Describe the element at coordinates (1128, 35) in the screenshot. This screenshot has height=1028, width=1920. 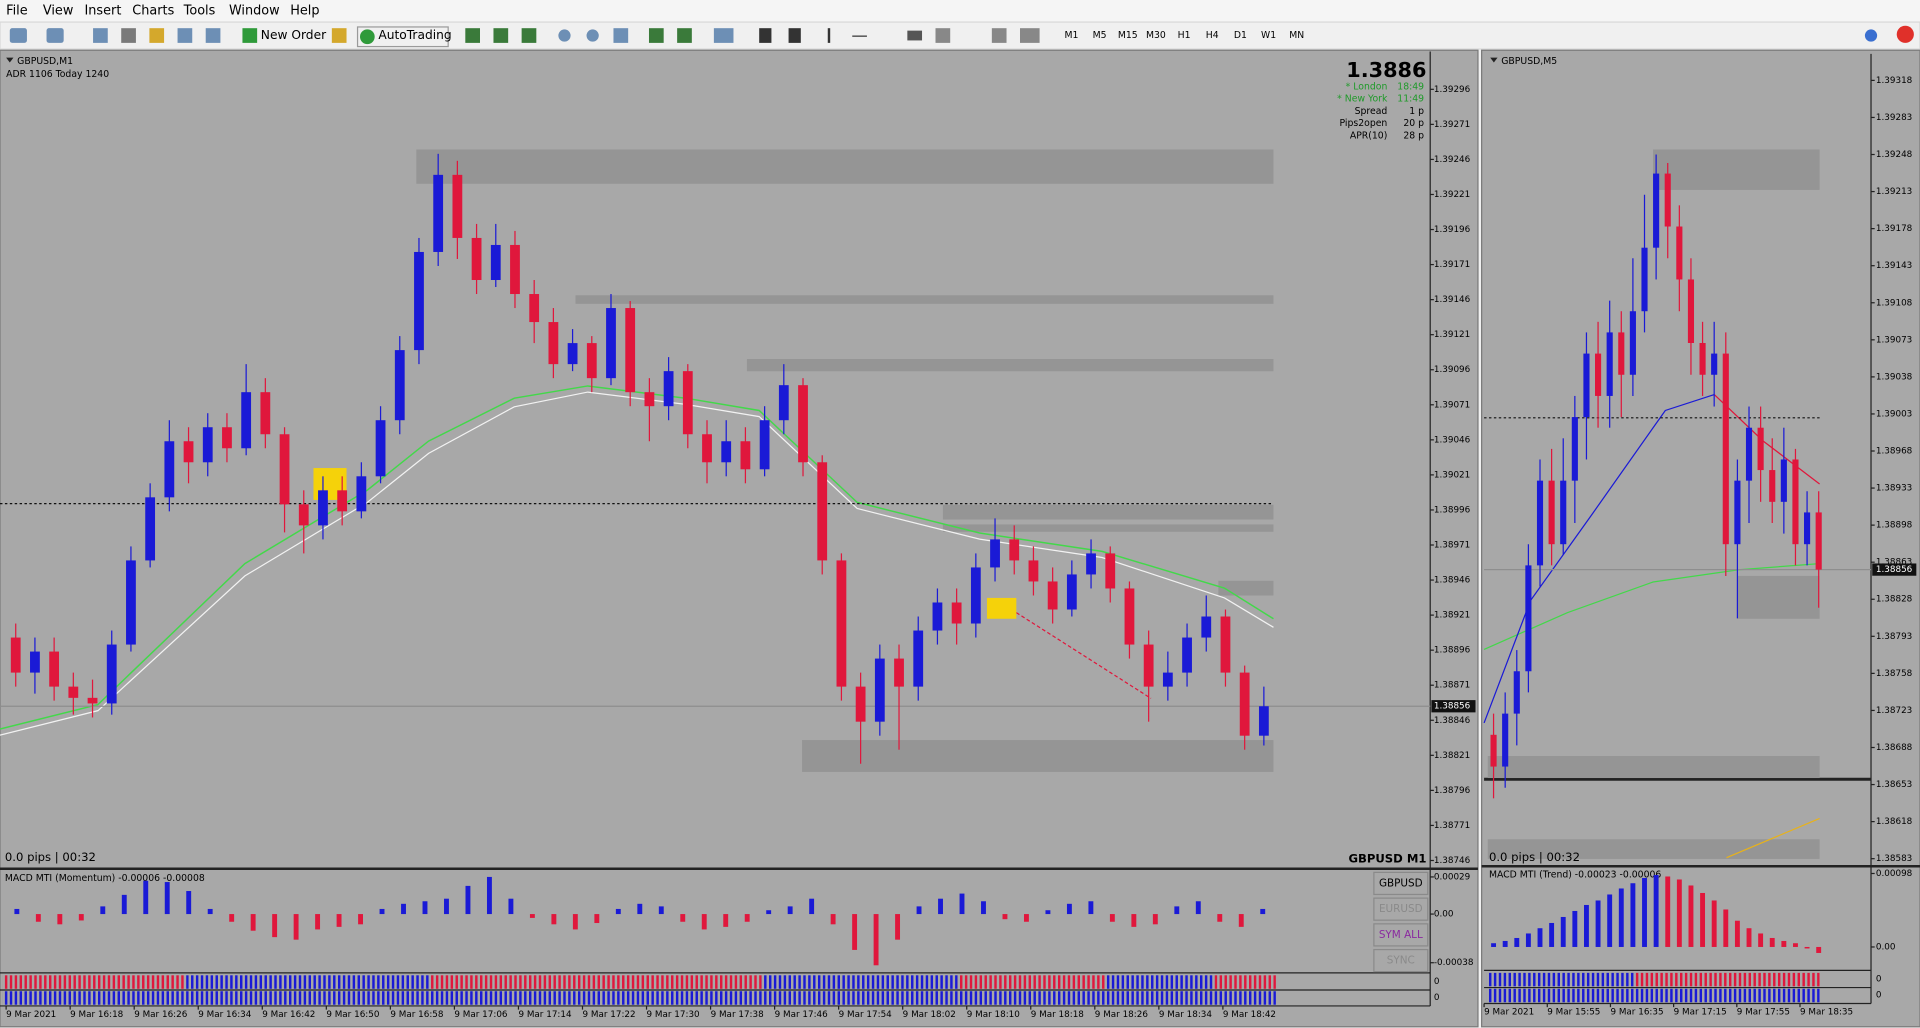
I see `timeframe-button: M15` at that location.